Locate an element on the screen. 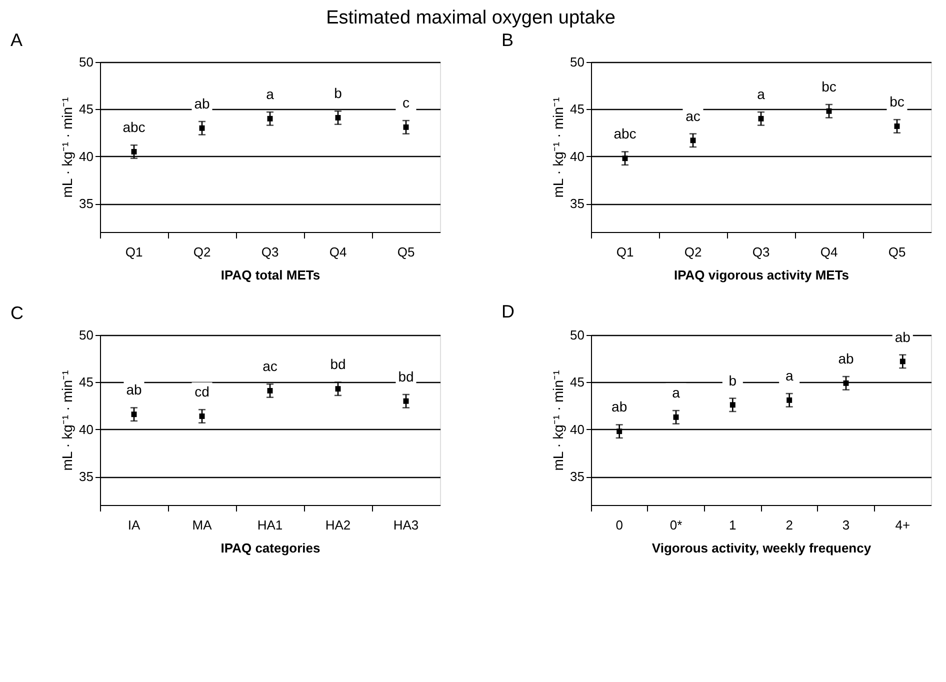  x-tick-label: 1 is located at coordinates (732, 525).